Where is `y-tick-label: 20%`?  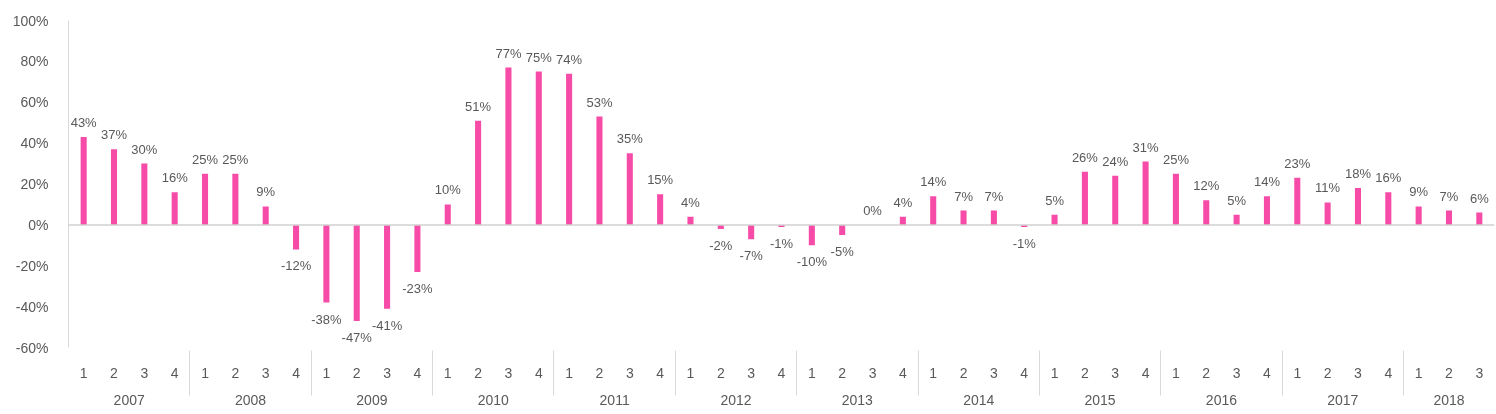
y-tick-label: 20% is located at coordinates (34, 184).